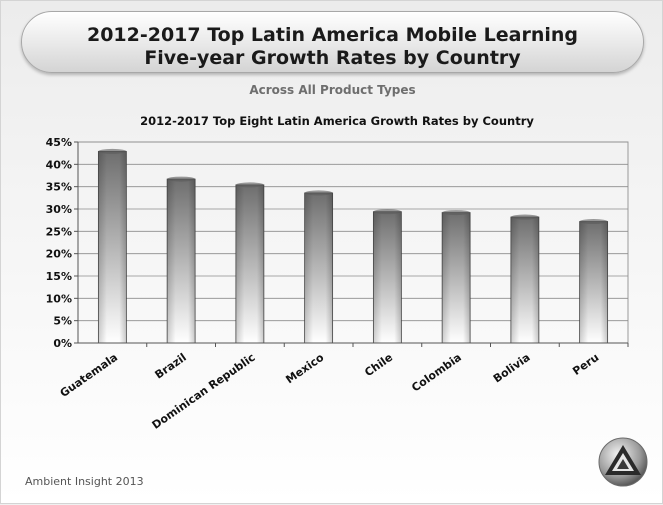 The width and height of the screenshot is (663, 505). Describe the element at coordinates (524, 217) in the screenshot. I see `bar-bolivia-top` at that location.